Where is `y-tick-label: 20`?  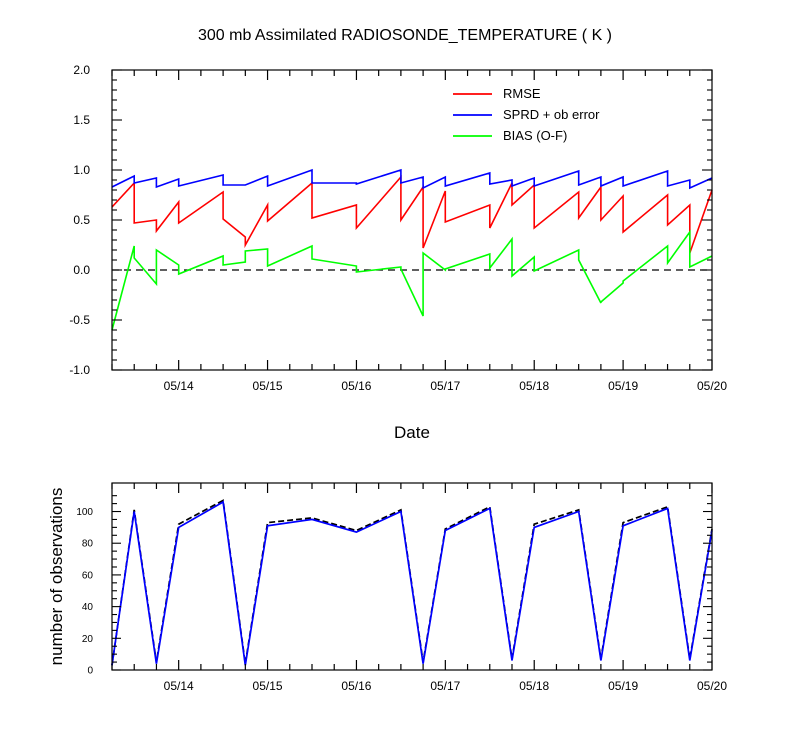
y-tick-label: 20 is located at coordinates (88, 639).